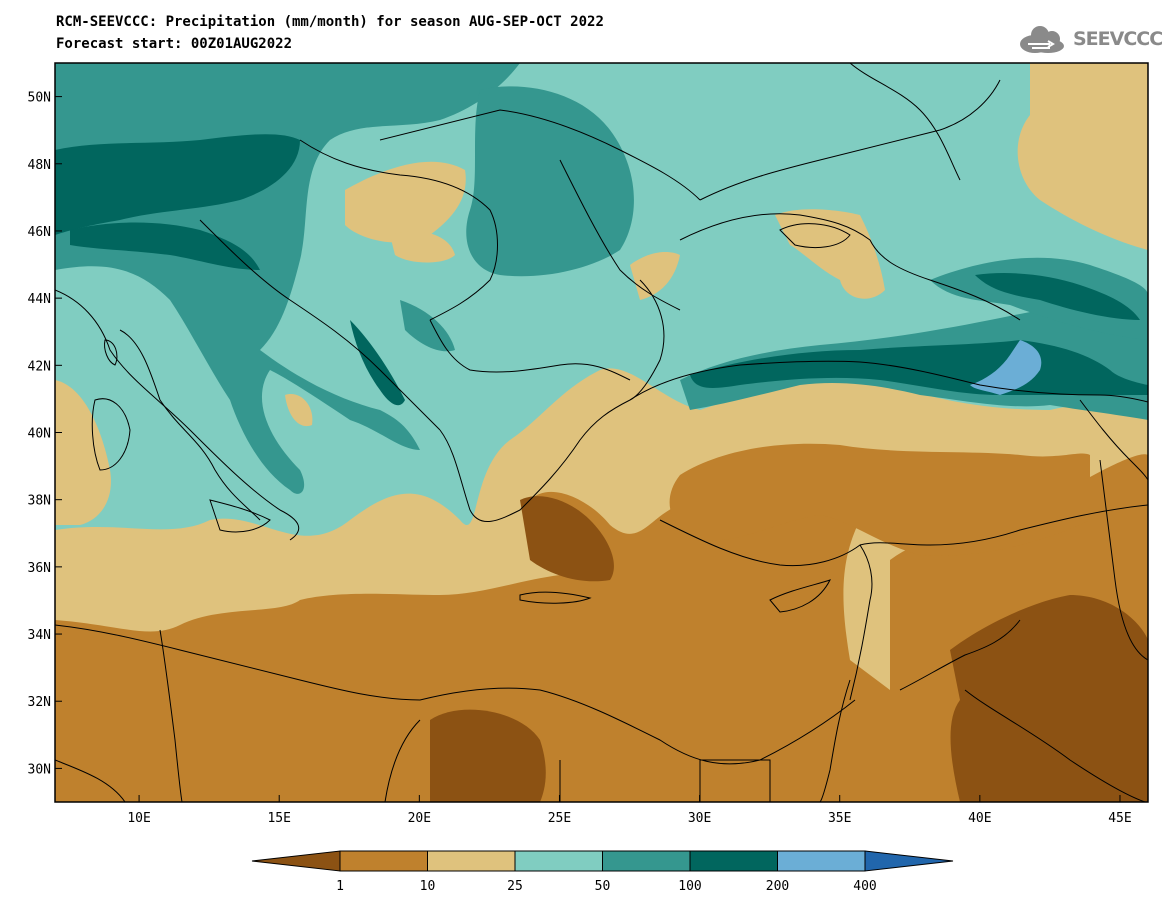 The image size is (1165, 907). I want to click on lon-tick-label: 40E, so click(979, 818).